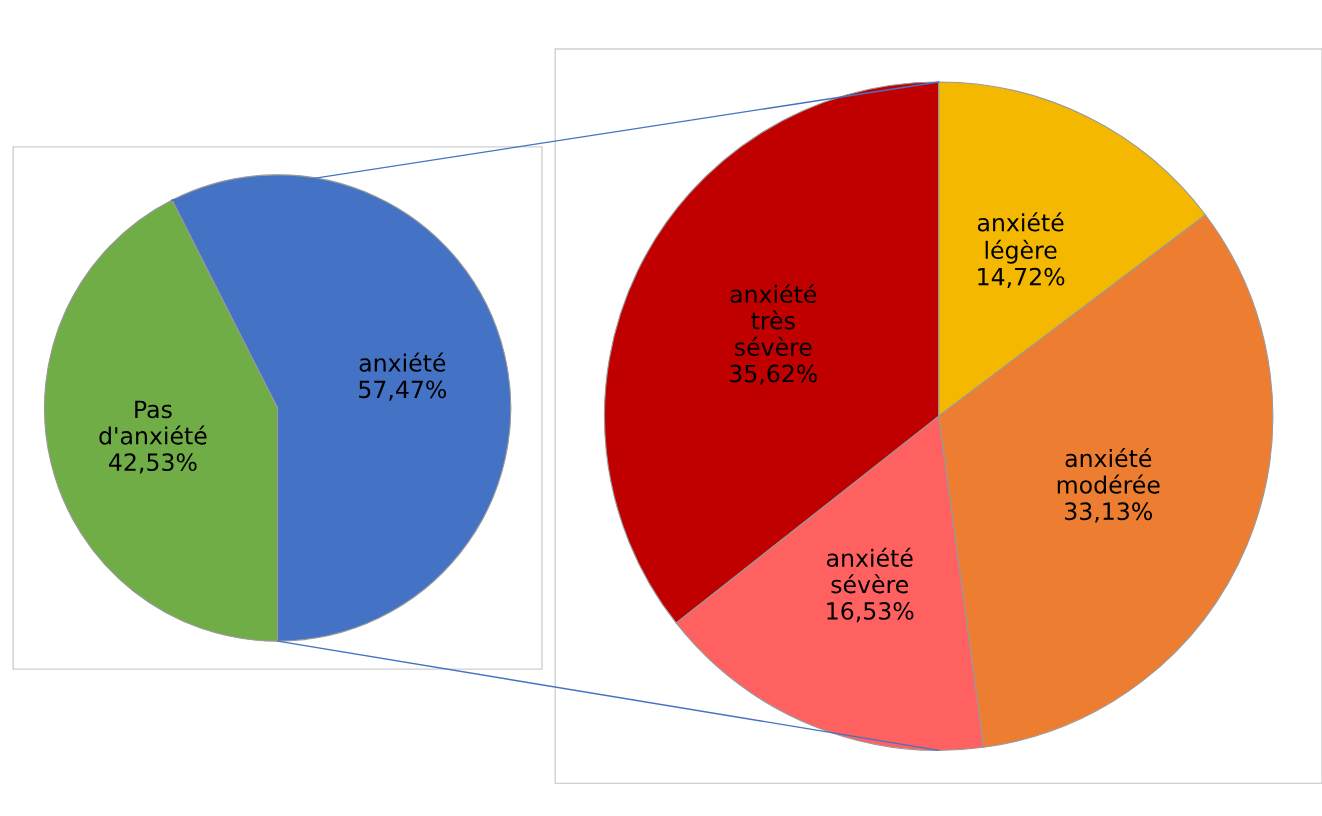  Describe the element at coordinates (403, 390) in the screenshot. I see `data-label: 57,47%` at that location.